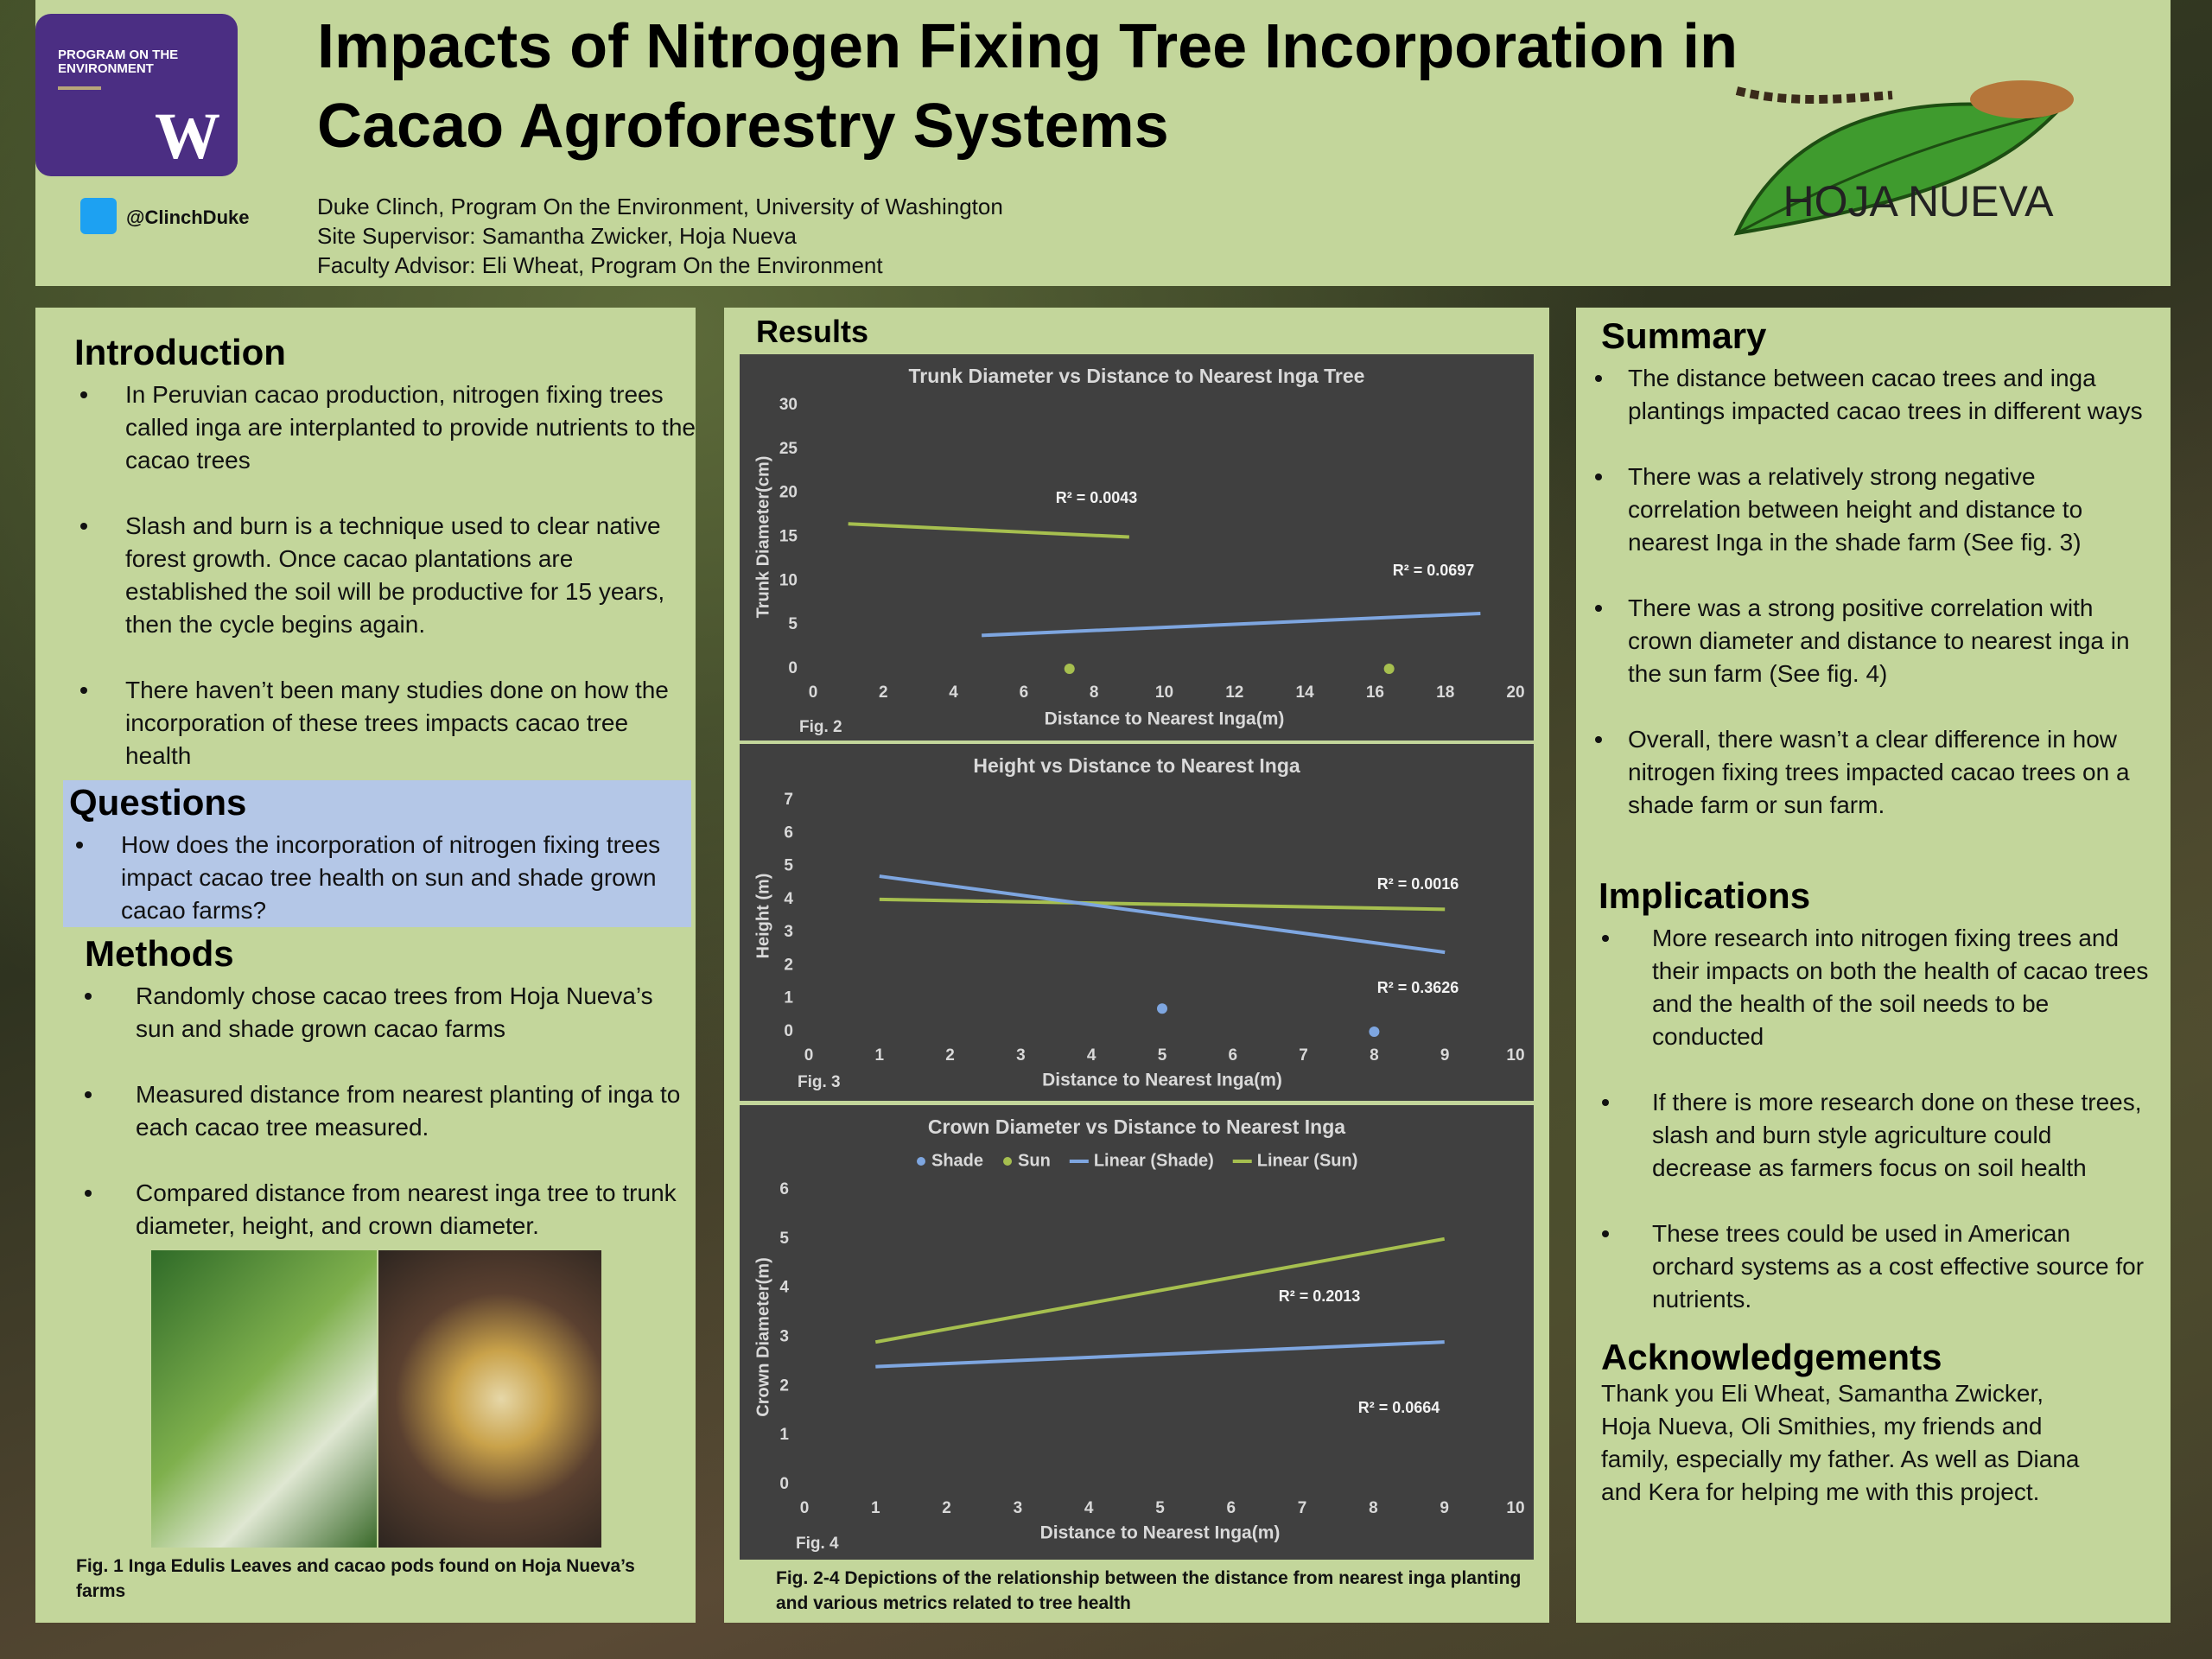 The height and width of the screenshot is (1659, 2212). I want to click on photo-inga-leaves, so click(264, 1399).